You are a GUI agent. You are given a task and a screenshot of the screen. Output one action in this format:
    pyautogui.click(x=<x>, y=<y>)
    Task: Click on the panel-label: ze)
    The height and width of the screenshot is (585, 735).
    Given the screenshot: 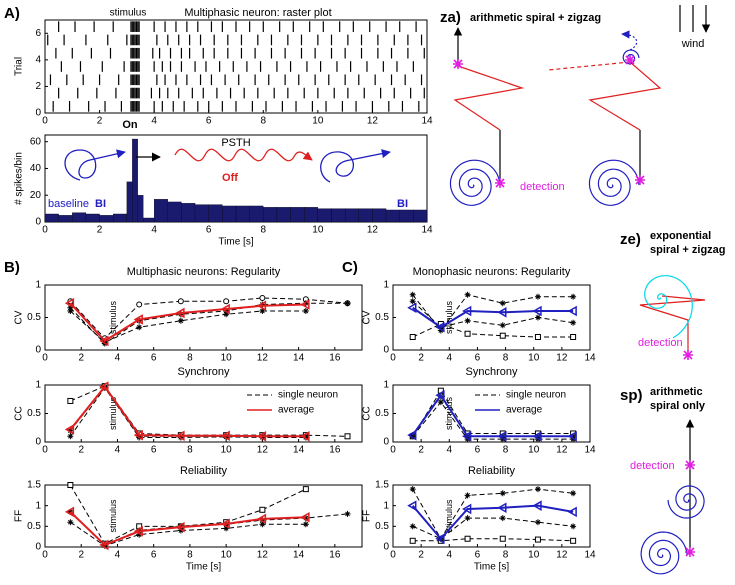 What is the action you would take?
    pyautogui.click(x=630, y=239)
    